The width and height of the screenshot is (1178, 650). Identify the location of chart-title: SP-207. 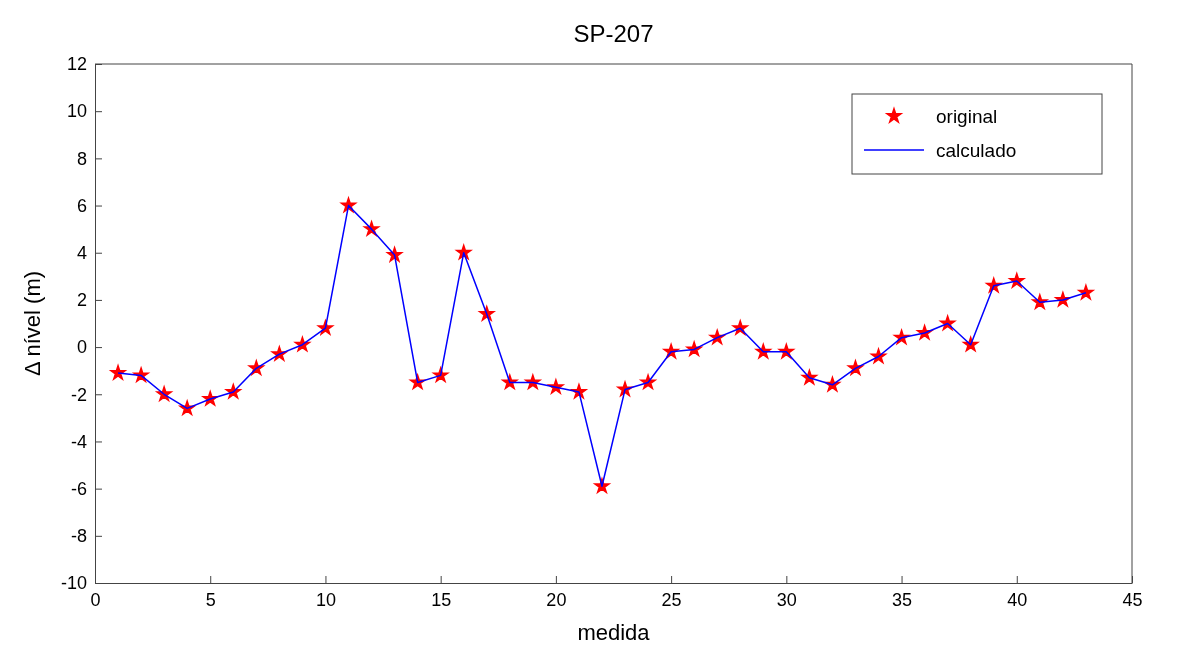
(613, 33).